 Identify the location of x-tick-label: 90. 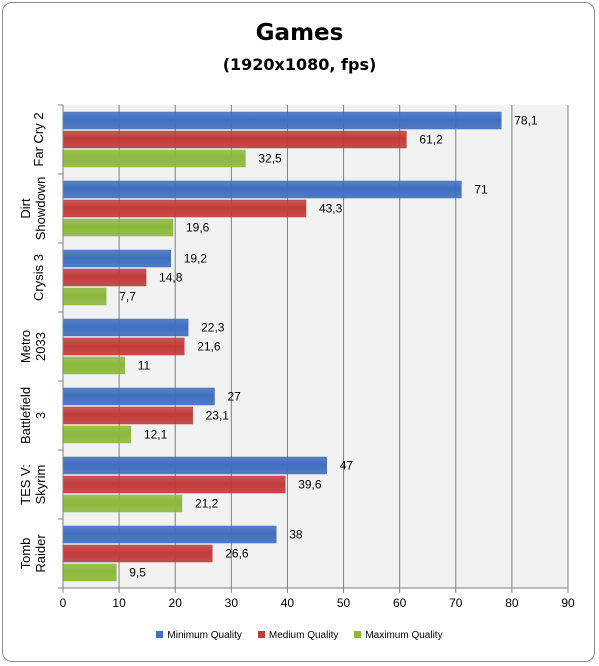
(568, 603).